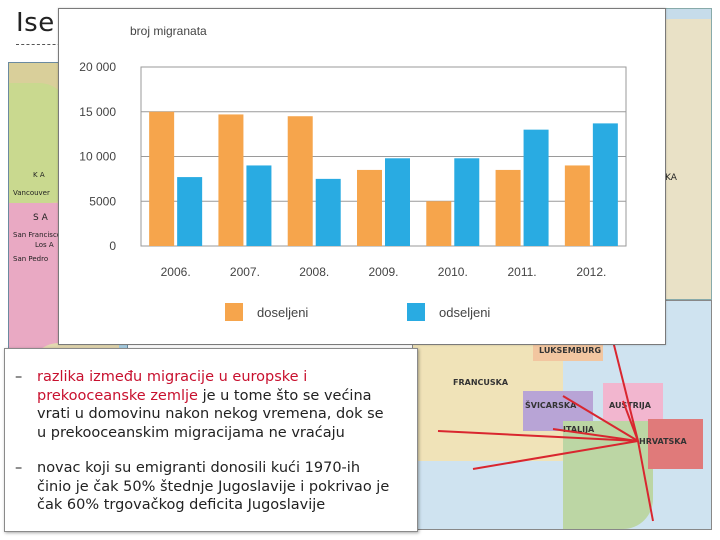 The width and height of the screenshot is (720, 540). I want to click on x-tick-label: 2012., so click(591, 272).